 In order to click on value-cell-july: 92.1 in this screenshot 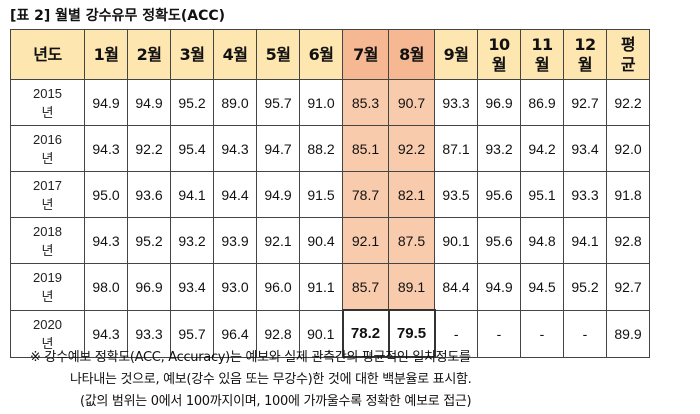, I will do `click(365, 240)`.